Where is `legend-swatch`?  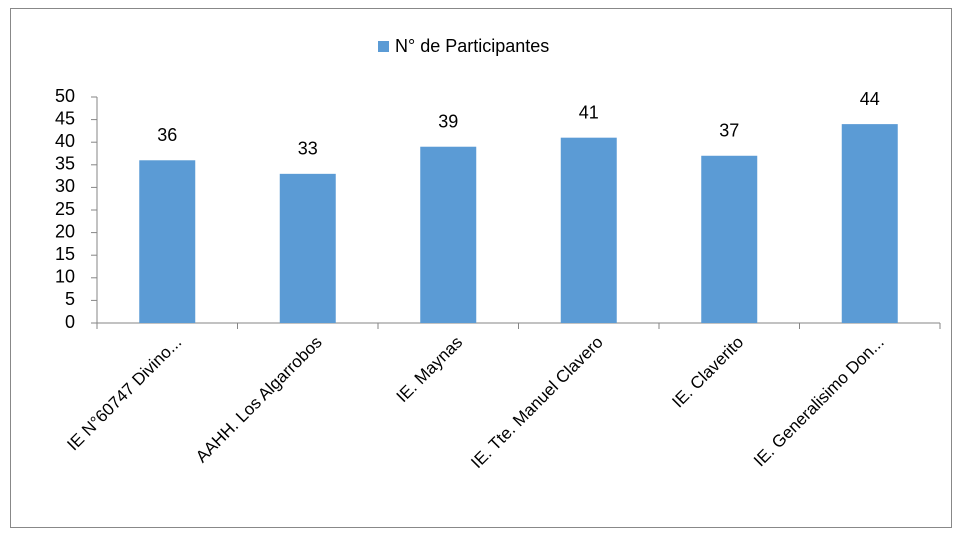 legend-swatch is located at coordinates (383, 46).